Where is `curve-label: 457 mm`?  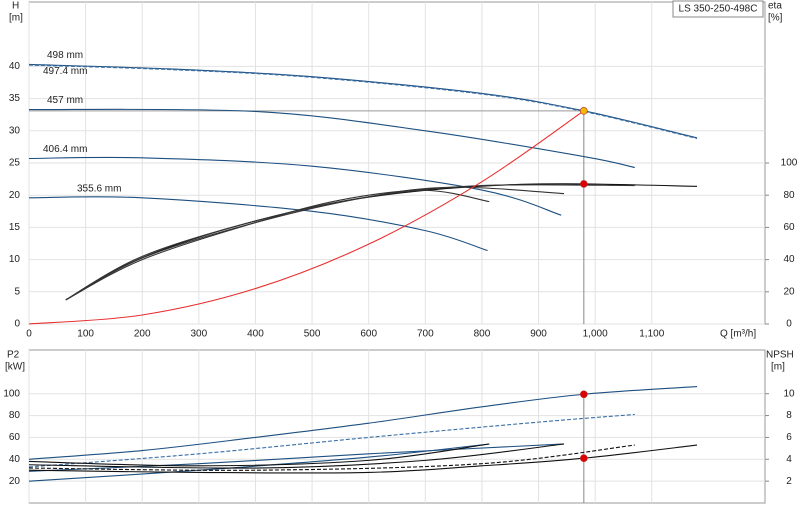
curve-label: 457 mm is located at coordinates (65, 100).